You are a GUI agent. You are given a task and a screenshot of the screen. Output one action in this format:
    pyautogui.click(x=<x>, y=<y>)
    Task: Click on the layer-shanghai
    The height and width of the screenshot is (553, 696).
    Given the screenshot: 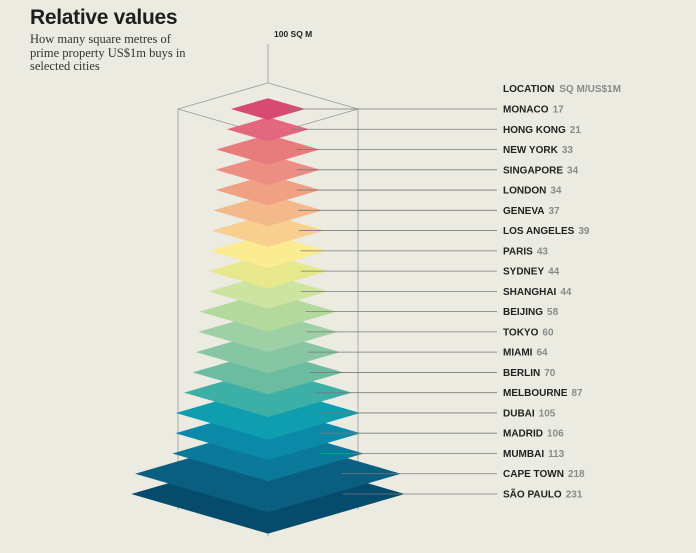 What is the action you would take?
    pyautogui.click(x=268, y=291)
    